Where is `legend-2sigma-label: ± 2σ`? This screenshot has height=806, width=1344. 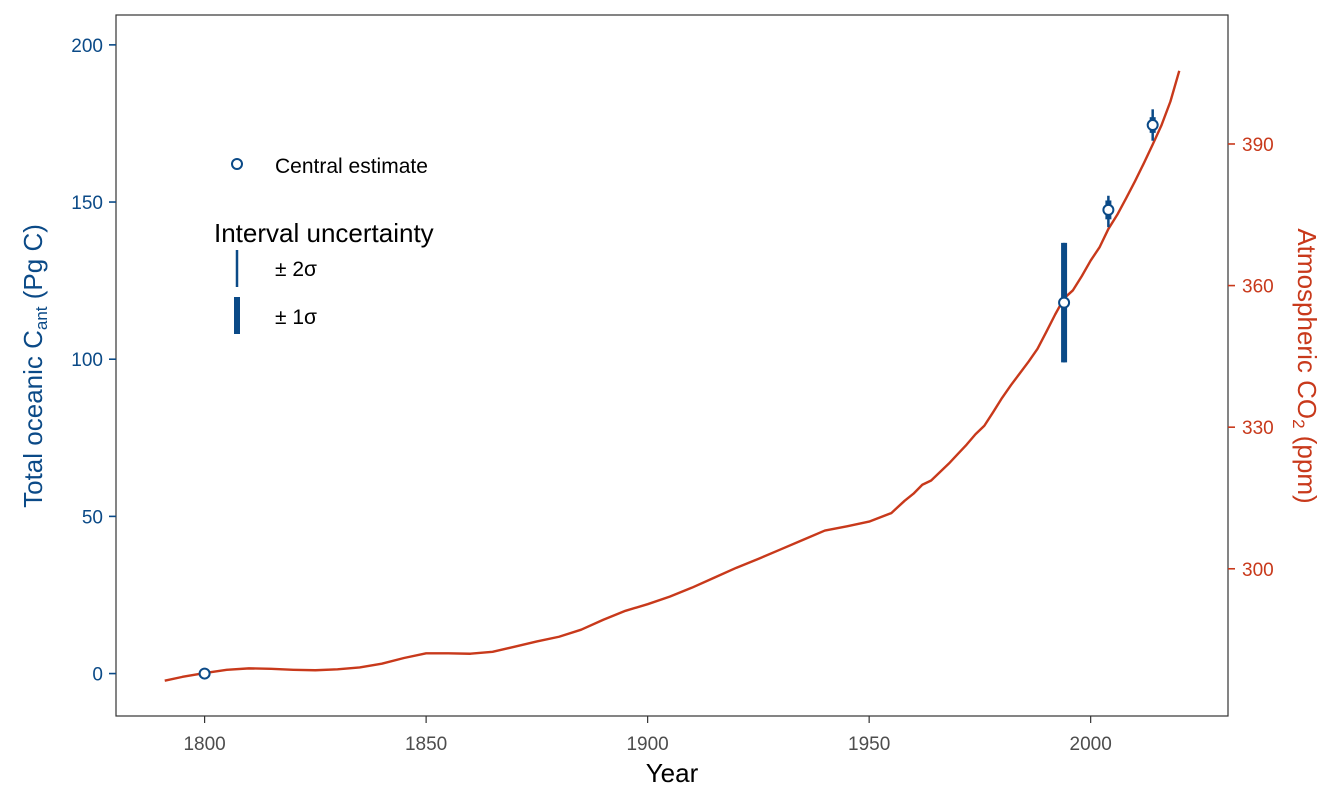
legend-2sigma-label: ± 2σ is located at coordinates (296, 269).